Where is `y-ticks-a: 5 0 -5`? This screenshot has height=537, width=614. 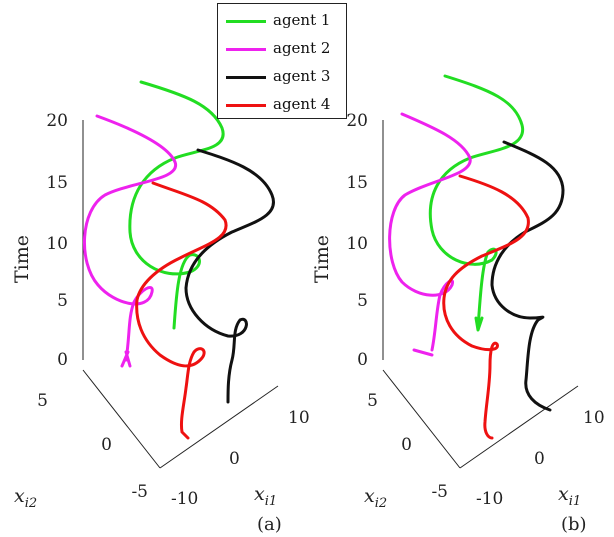 y-ticks-a: 5 0 -5 is located at coordinates (92, 446).